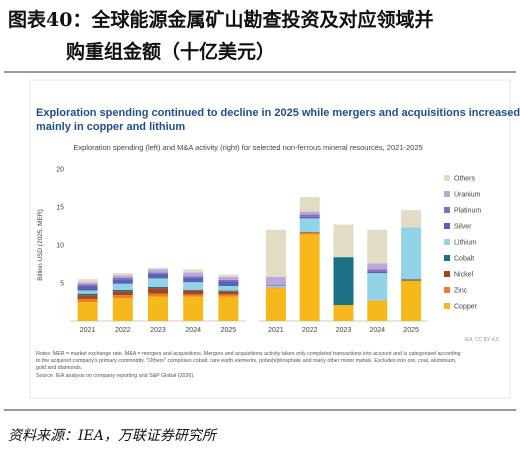 Image resolution: width=520 pixels, height=450 pixels. What do you see at coordinates (220, 19) in the screenshot?
I see `header-title: 图表40：全球能源金属矿山勘查投资及对应领域并` at bounding box center [220, 19].